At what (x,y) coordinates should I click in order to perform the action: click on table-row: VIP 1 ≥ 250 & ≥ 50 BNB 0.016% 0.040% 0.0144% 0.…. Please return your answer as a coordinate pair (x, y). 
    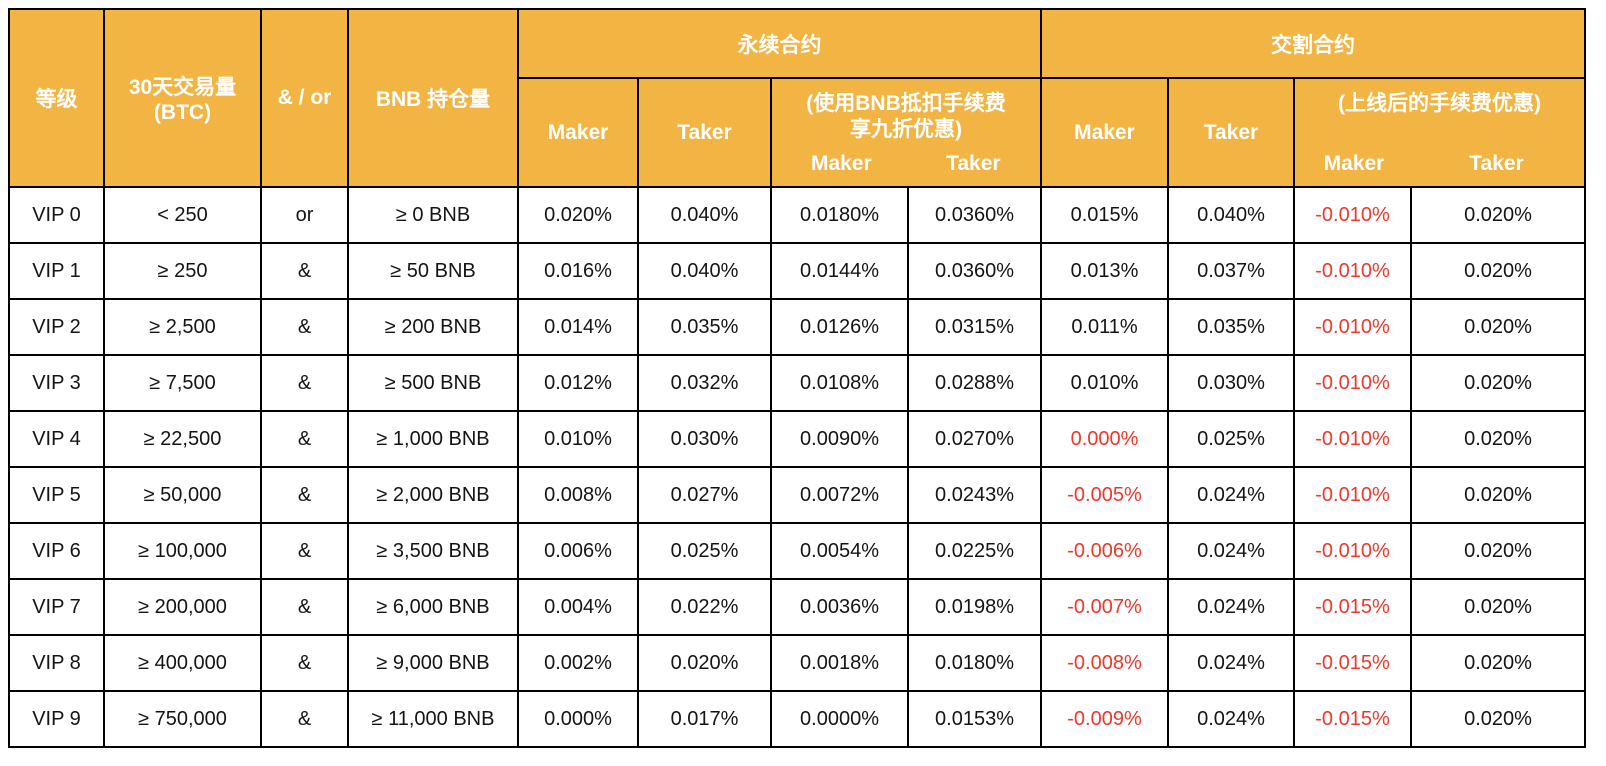
    Looking at the image, I should click on (797, 271).